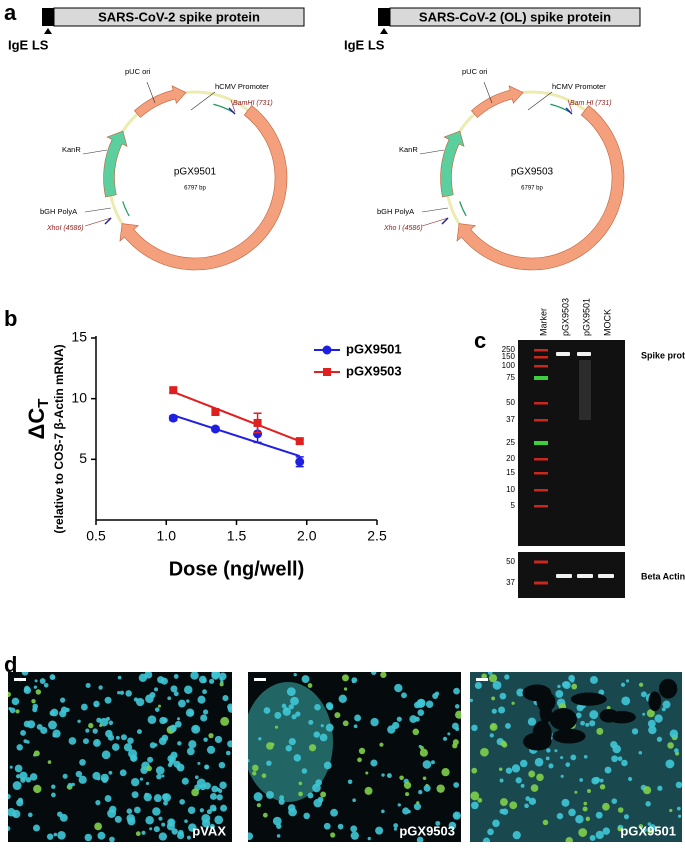 This screenshot has width=685, height=848. Describe the element at coordinates (585, 576) in the screenshot. I see `actin-band` at that location.